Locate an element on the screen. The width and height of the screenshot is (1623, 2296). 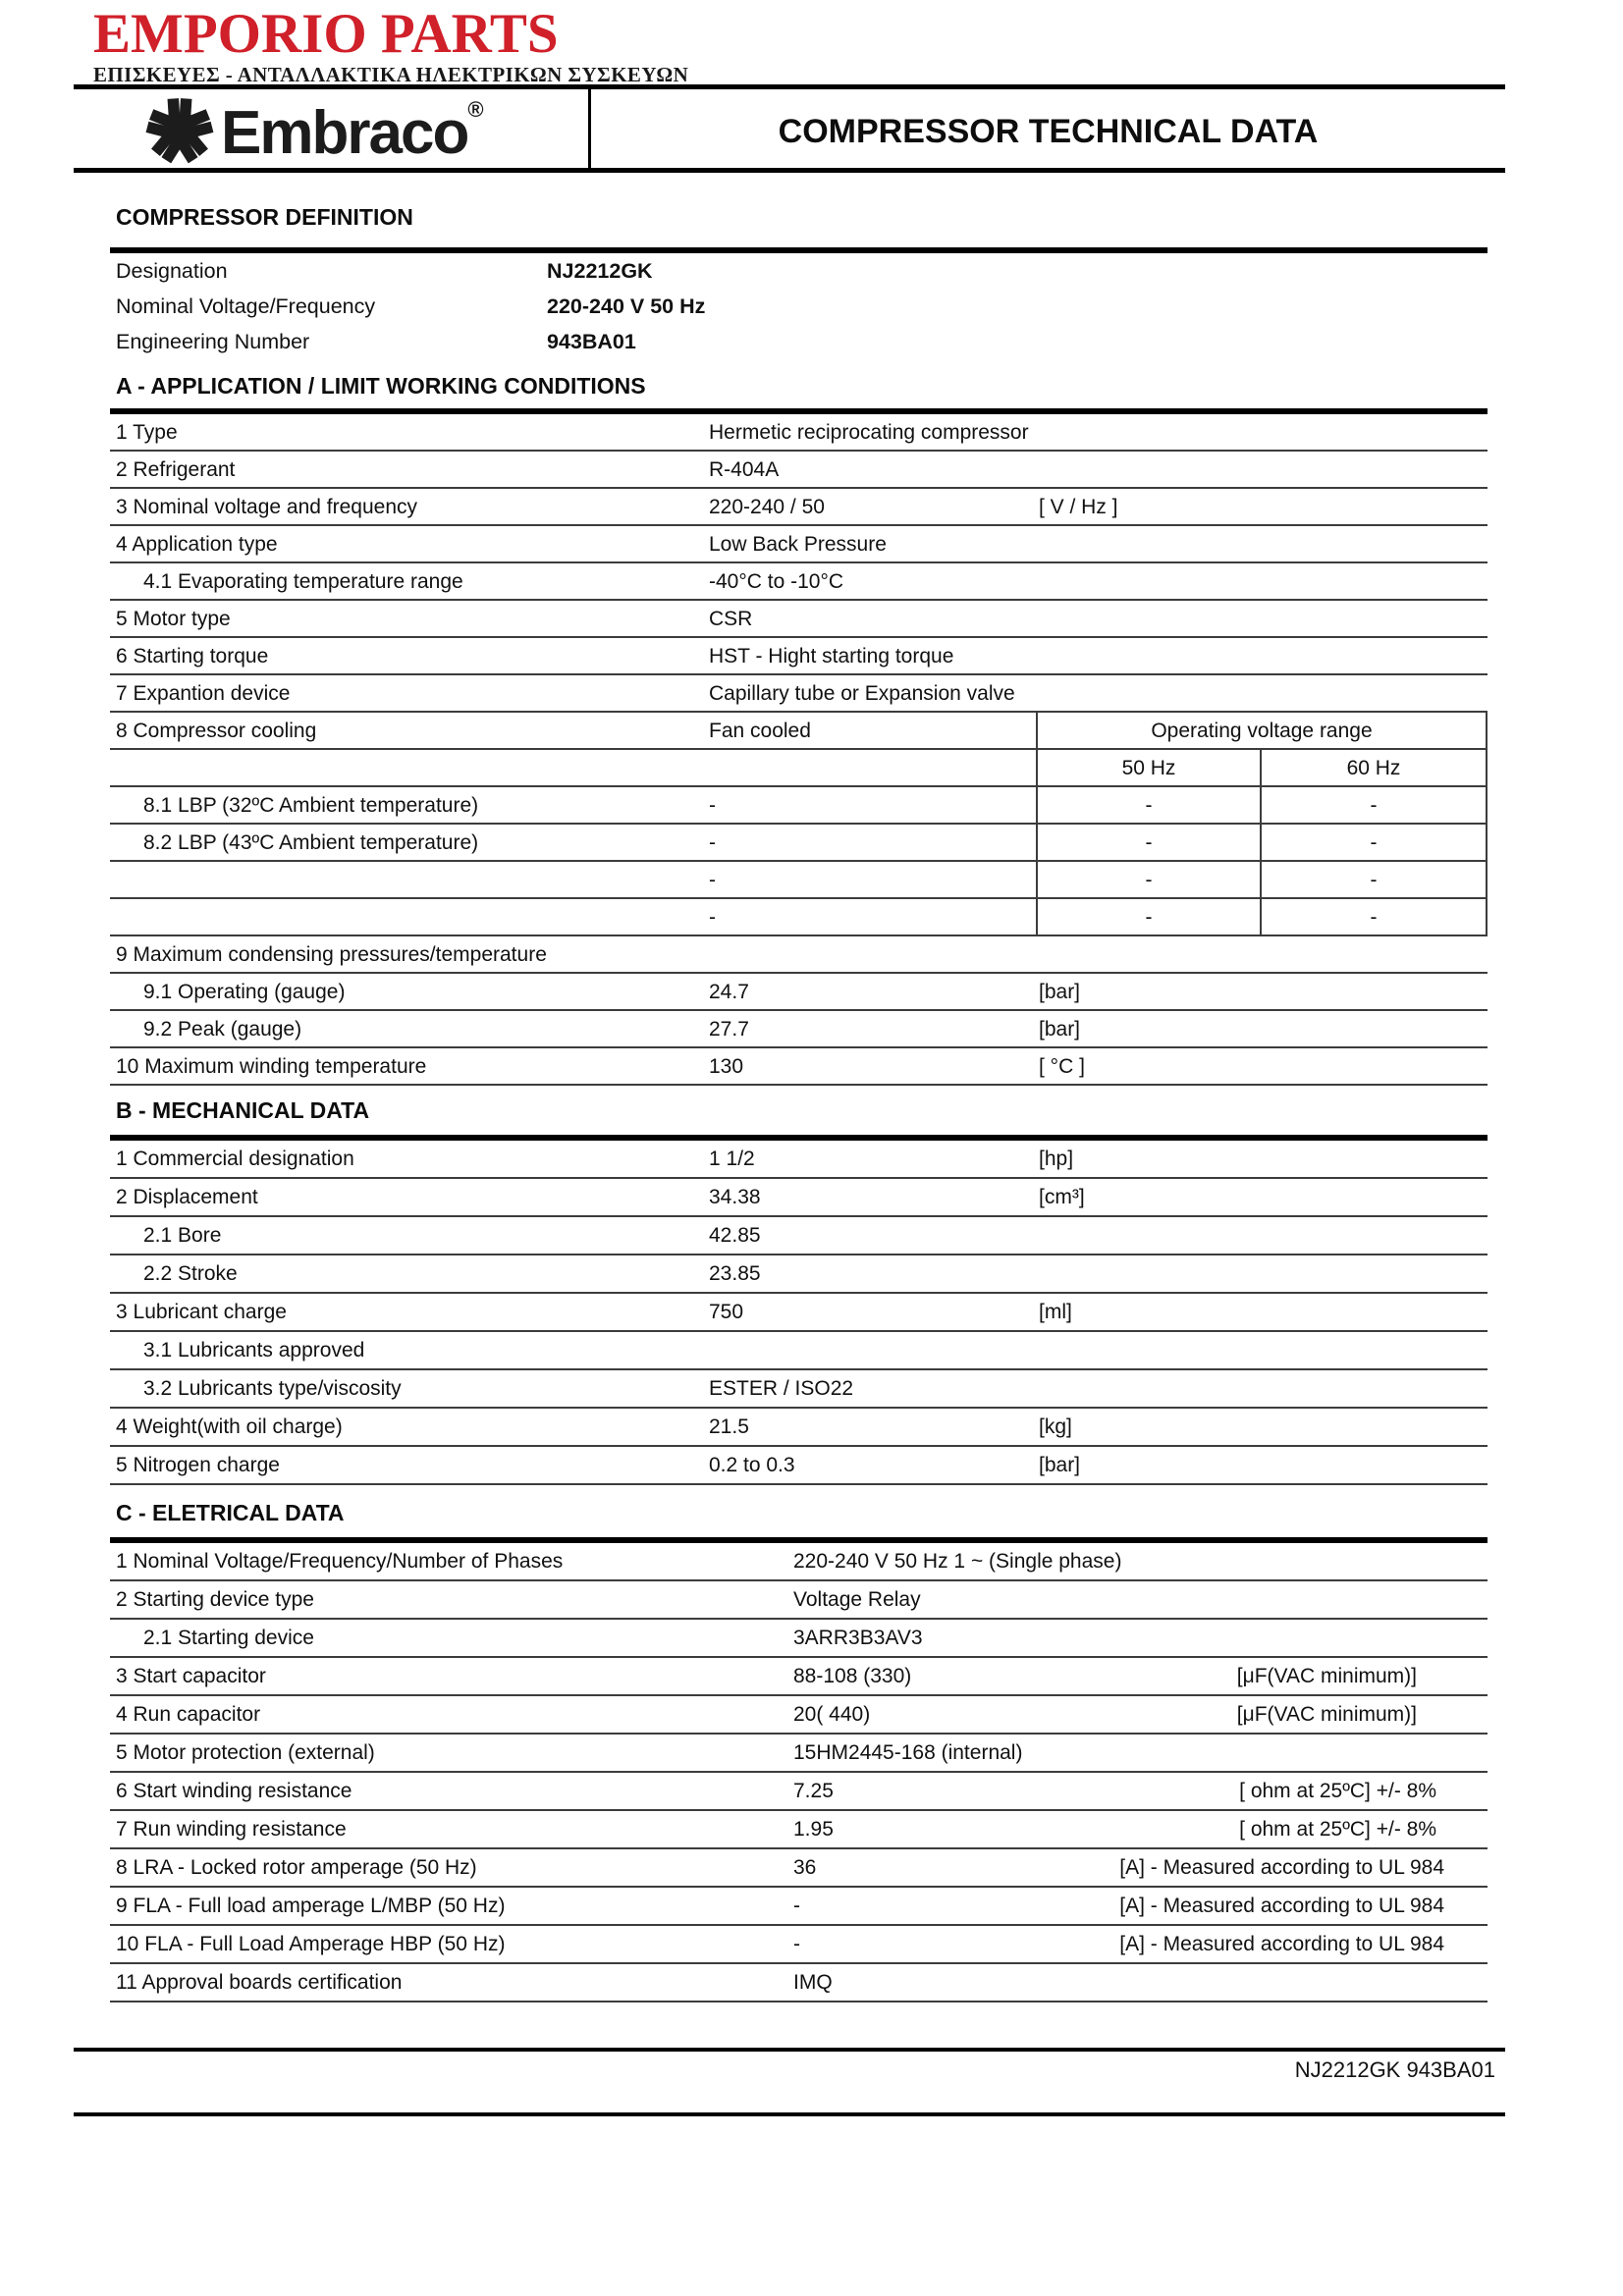
row-value: 1 1/2 is located at coordinates (732, 1159).